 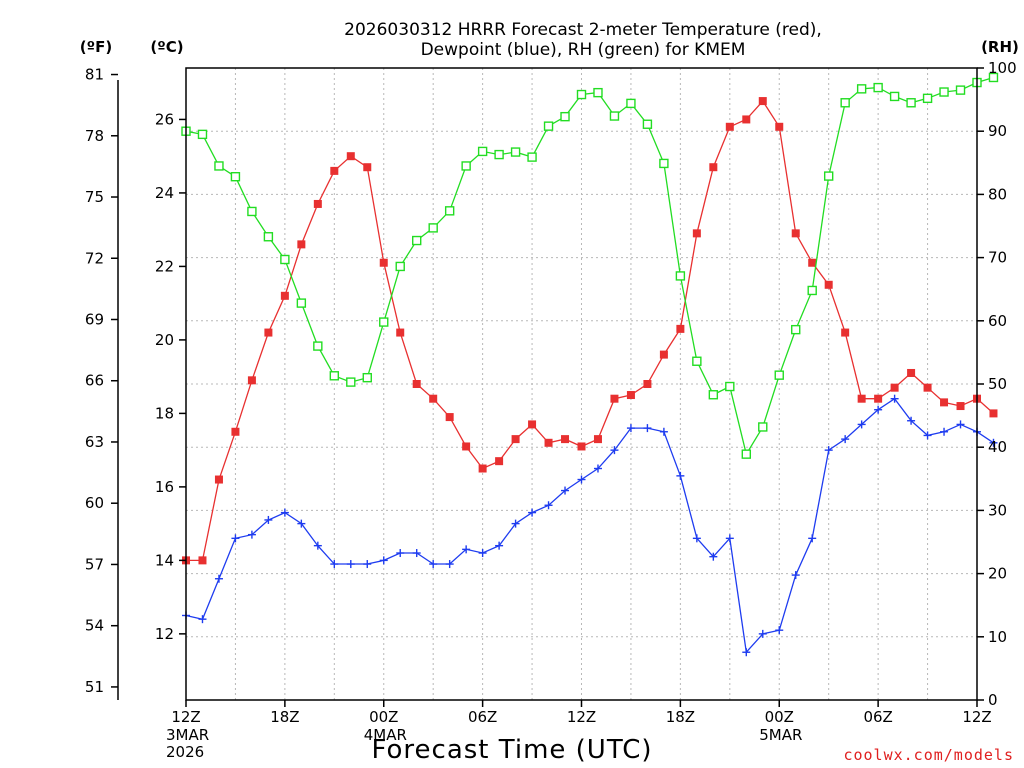 I want to click on celsius-tick-label: 14, so click(x=164, y=560).